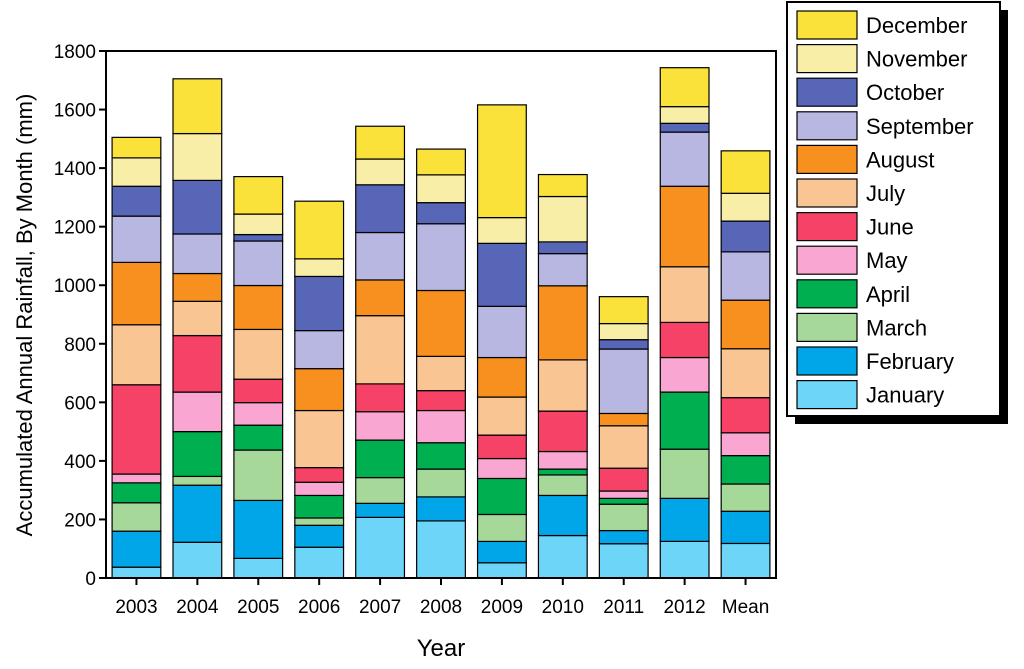 The height and width of the screenshot is (669, 1024). What do you see at coordinates (380, 547) in the screenshot?
I see `bar-2007-january` at bounding box center [380, 547].